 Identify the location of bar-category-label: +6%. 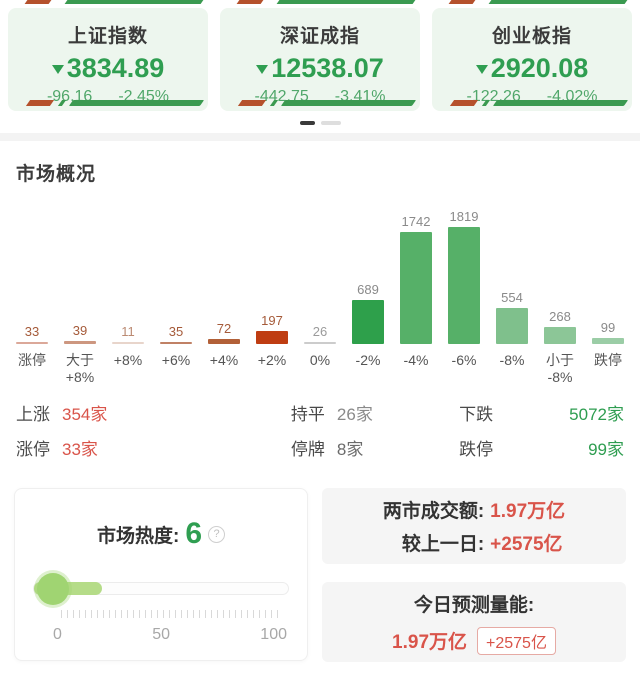
(176, 360).